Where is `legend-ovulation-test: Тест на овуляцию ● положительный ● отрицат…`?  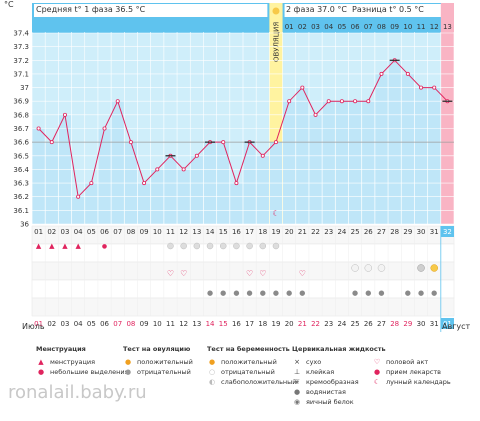 legend-ovulation-test: Тест на овуляцию ● положительный ● отрицат… is located at coordinates (158, 361).